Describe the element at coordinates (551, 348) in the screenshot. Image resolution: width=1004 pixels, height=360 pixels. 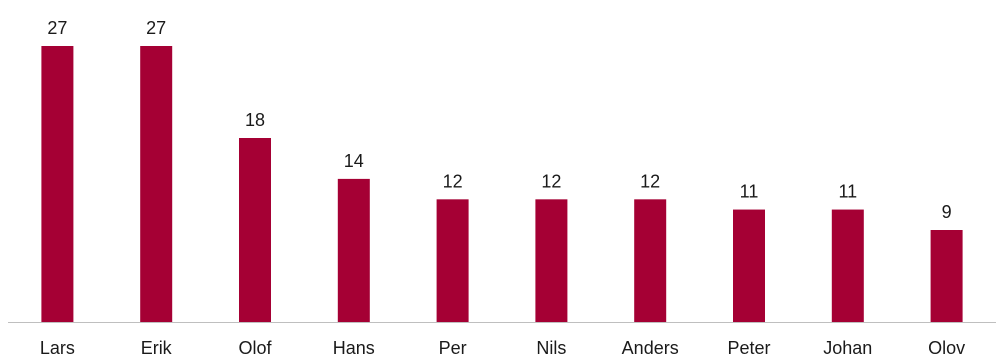
I see `x-tick-label-nils: Nils` at that location.